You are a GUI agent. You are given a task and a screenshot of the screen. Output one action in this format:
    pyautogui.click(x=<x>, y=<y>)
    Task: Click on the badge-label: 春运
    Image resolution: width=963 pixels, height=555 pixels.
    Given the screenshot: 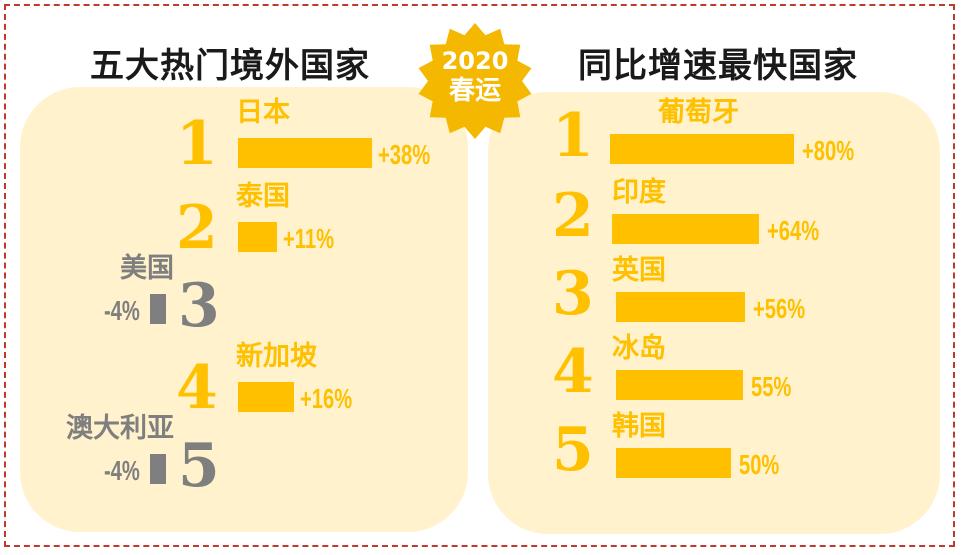 What is the action you would take?
    pyautogui.click(x=474, y=91)
    